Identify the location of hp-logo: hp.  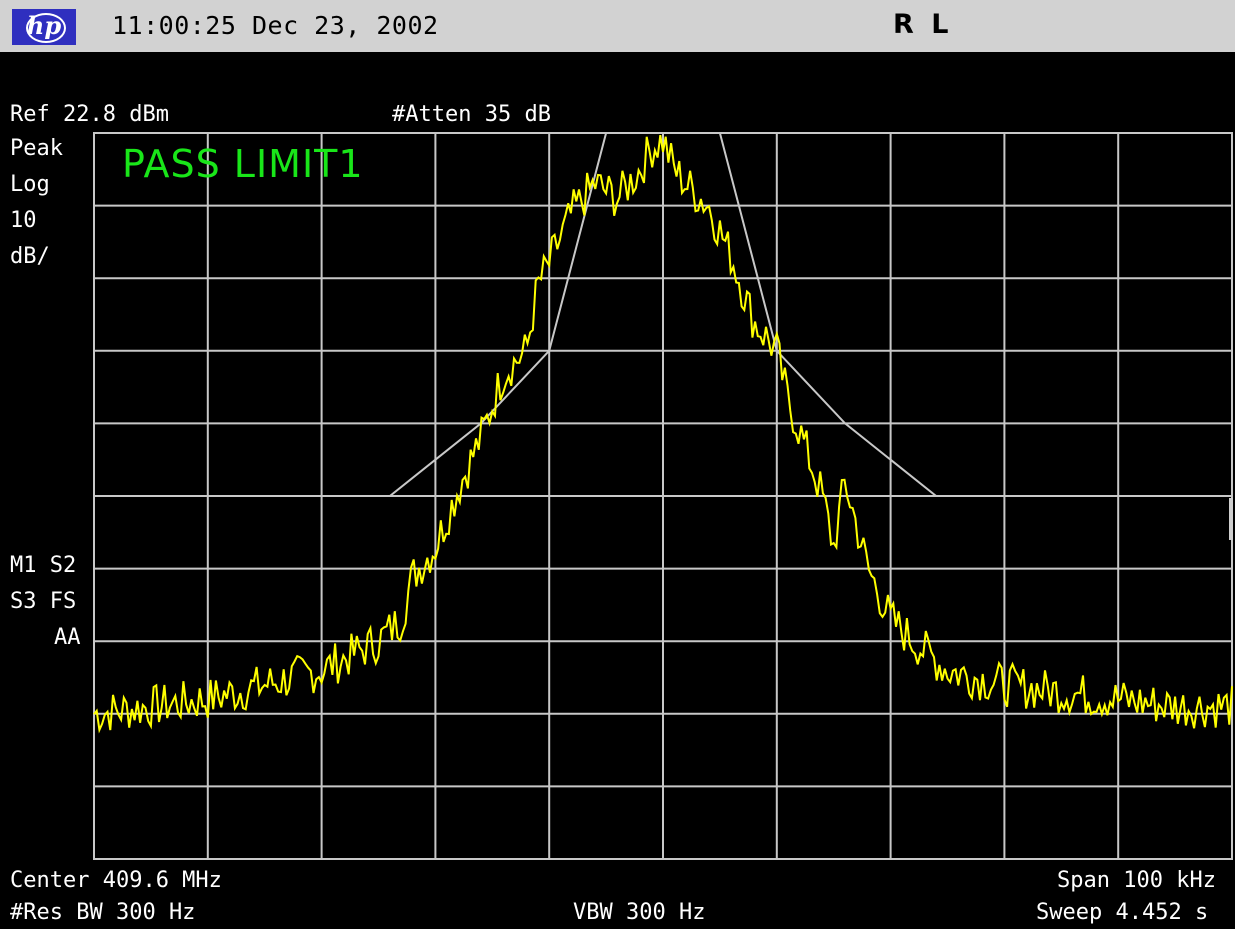
(44, 27).